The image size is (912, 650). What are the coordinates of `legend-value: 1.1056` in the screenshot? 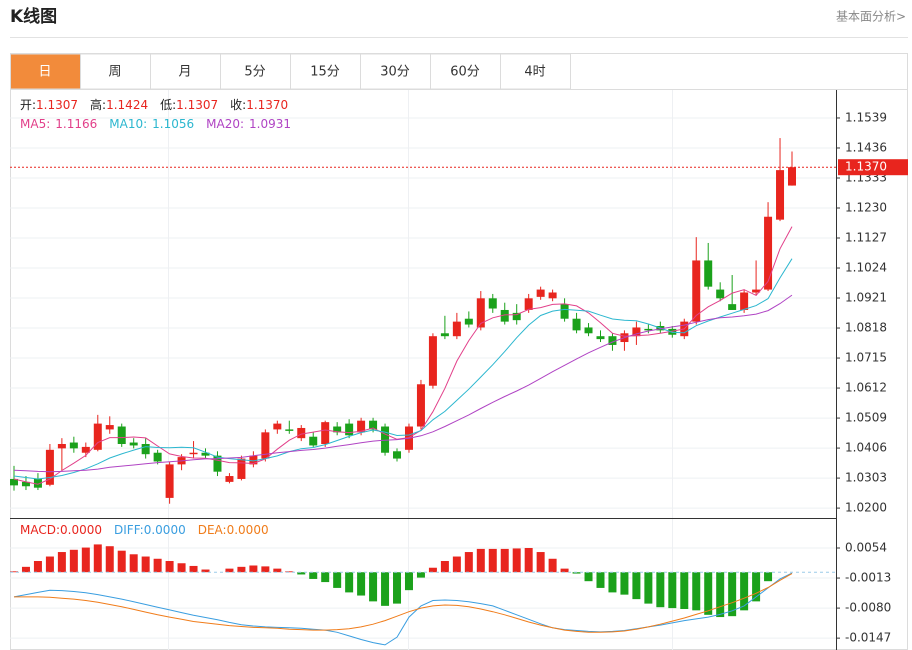 It's located at (173, 124).